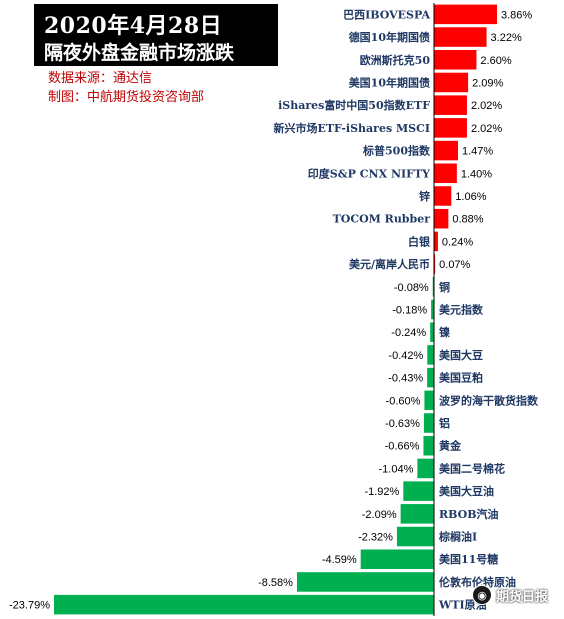  What do you see at coordinates (457, 242) in the screenshot?
I see `value-label-10: 0.24%` at bounding box center [457, 242].